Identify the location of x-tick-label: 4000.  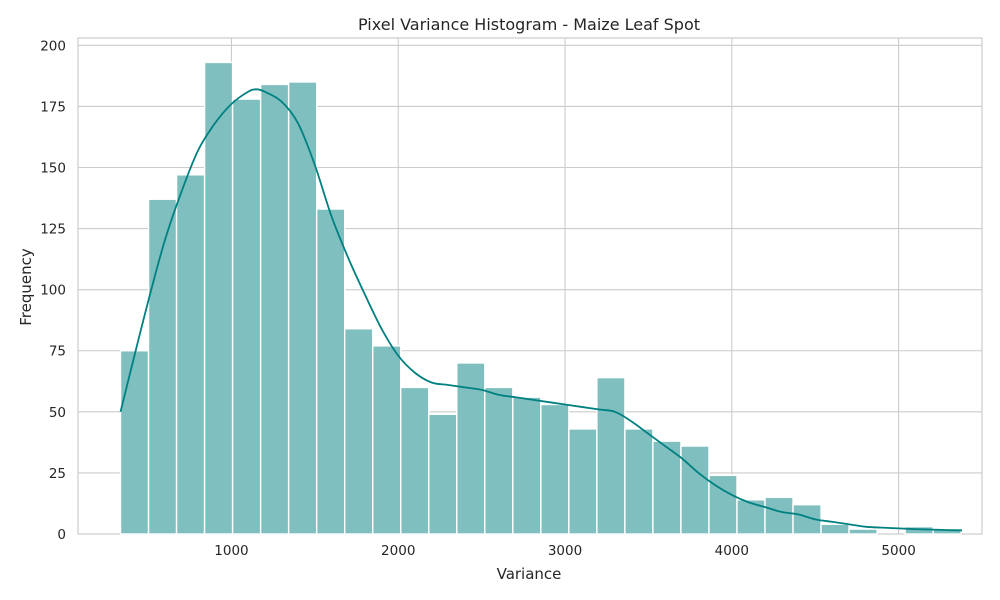
(732, 551).